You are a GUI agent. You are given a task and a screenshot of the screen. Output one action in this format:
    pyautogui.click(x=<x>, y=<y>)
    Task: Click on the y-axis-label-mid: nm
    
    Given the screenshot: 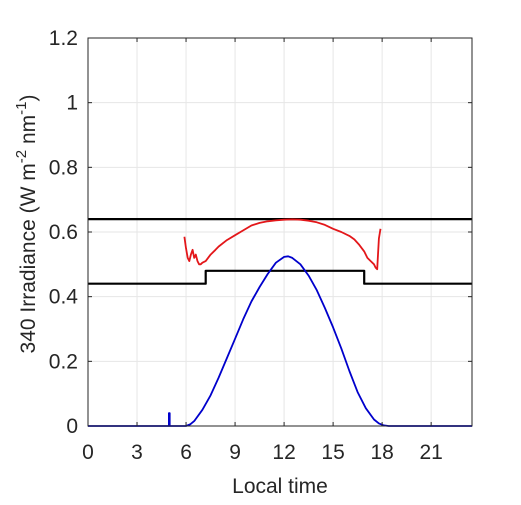 What is the action you would take?
    pyautogui.click(x=28, y=132)
    